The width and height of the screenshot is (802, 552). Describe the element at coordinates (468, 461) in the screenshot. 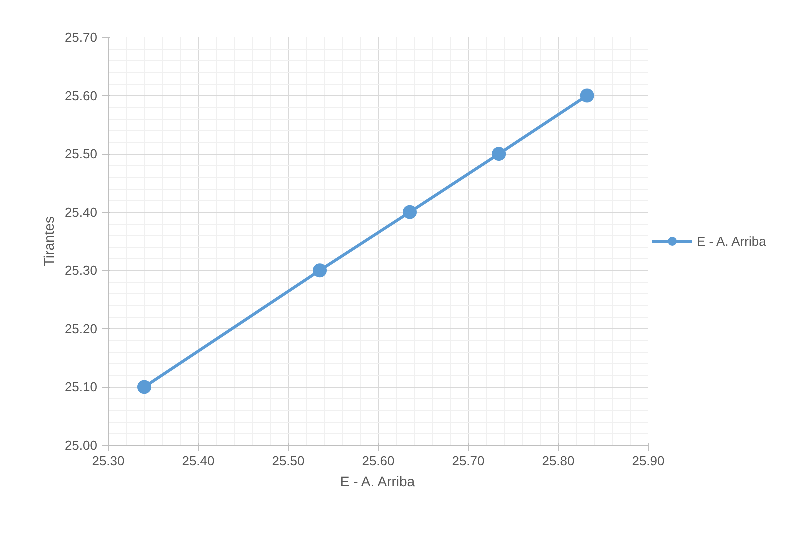

I see `x-tick-label: 25.70` at that location.